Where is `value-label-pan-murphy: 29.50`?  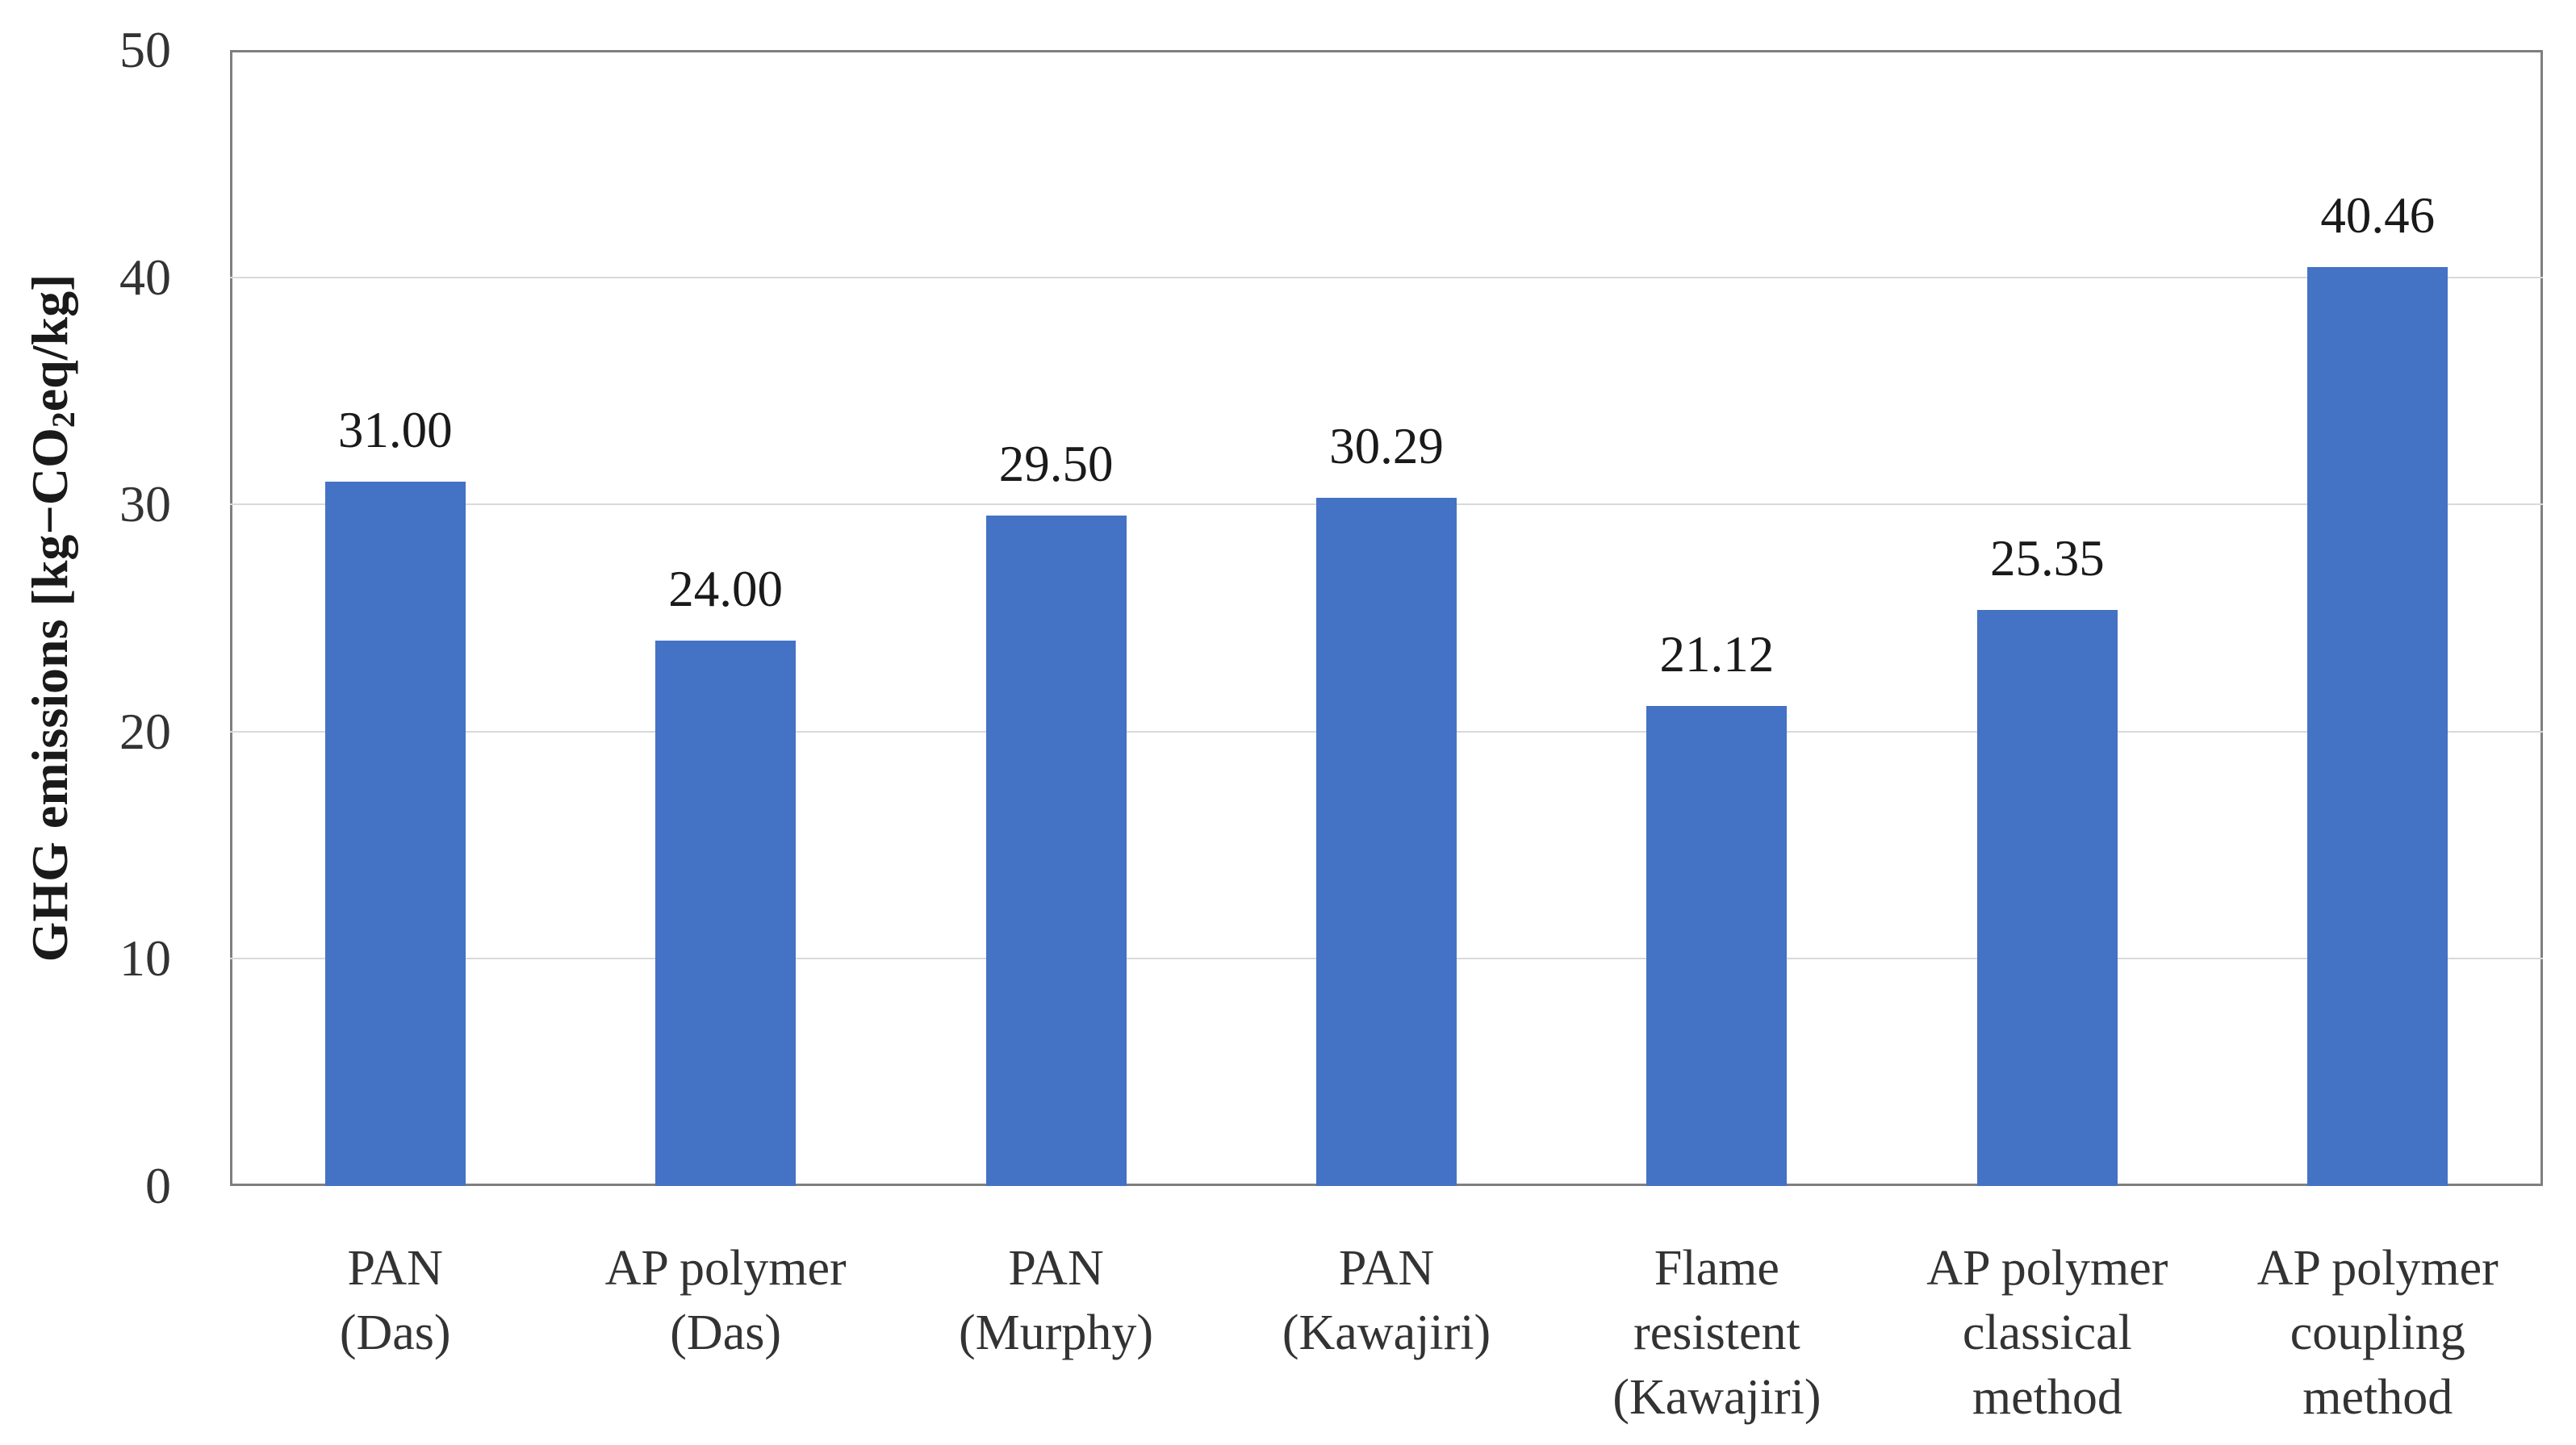
value-label-pan-murphy: 29.50 is located at coordinates (1056, 464).